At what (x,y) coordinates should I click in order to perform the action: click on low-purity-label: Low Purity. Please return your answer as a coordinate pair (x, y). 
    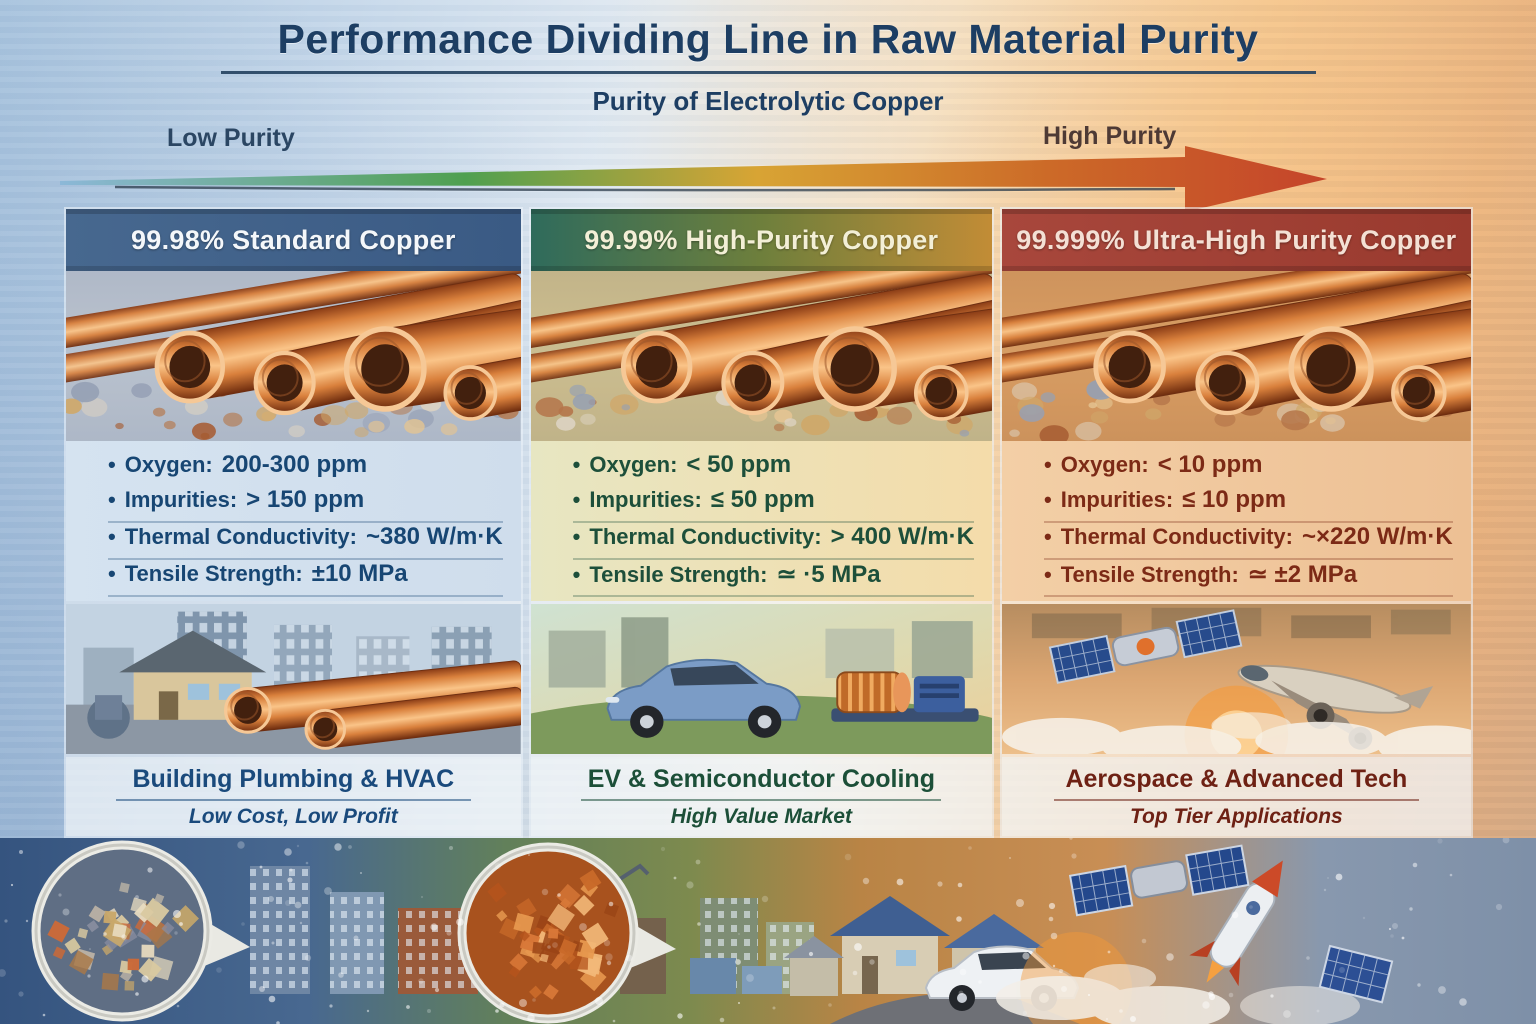
    Looking at the image, I should click on (231, 138).